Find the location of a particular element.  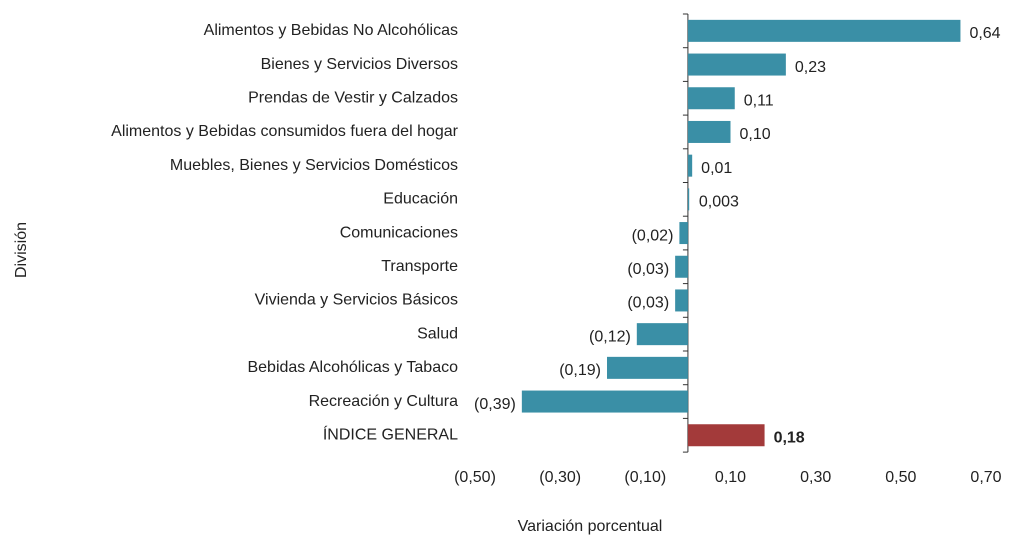

x-tick-label: 0,70 is located at coordinates (985, 477).